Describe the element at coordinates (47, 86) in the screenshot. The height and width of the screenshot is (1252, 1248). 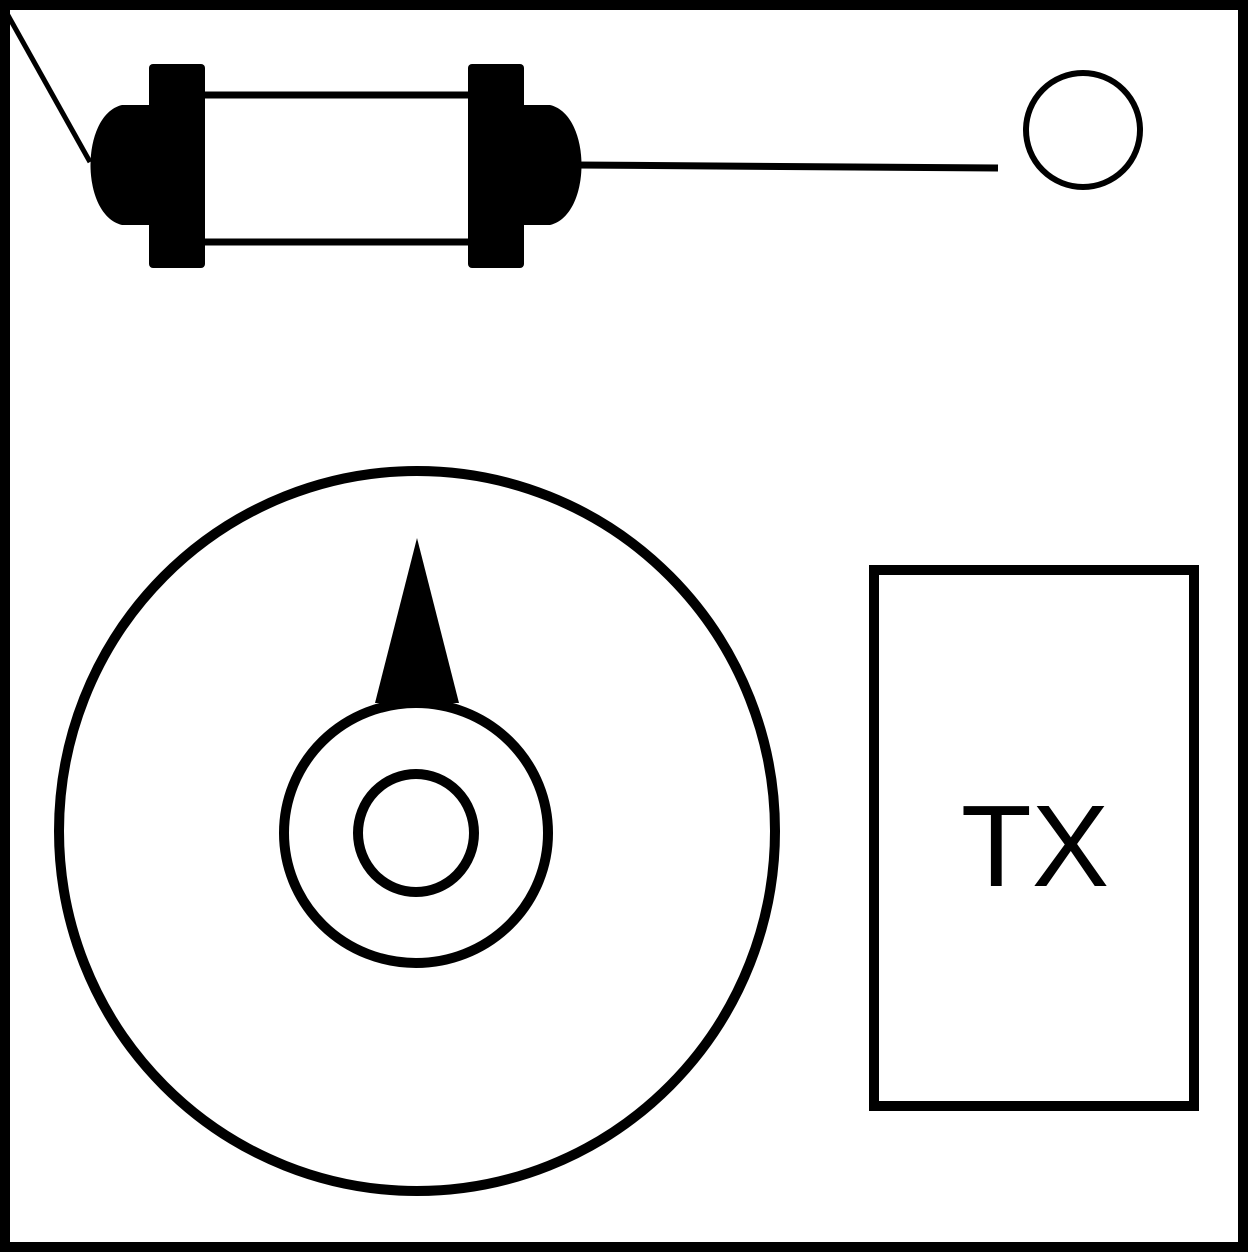
I see `diagonal-lead-wire` at that location.